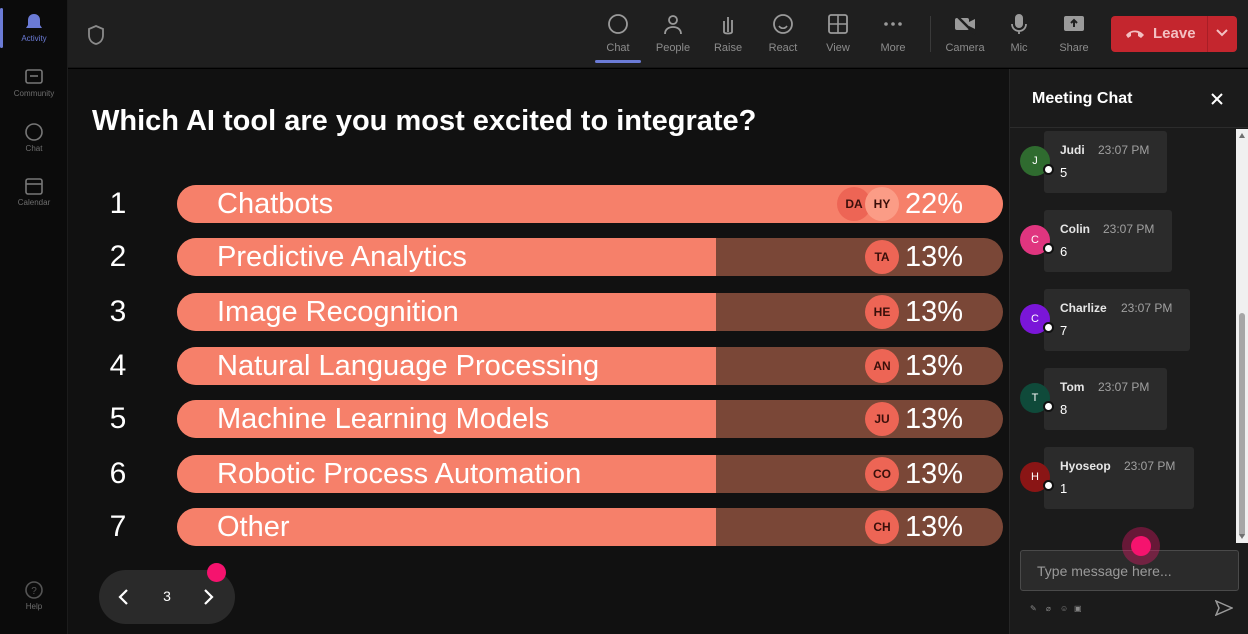  I want to click on rail-item-label: Activity, so click(34, 38).